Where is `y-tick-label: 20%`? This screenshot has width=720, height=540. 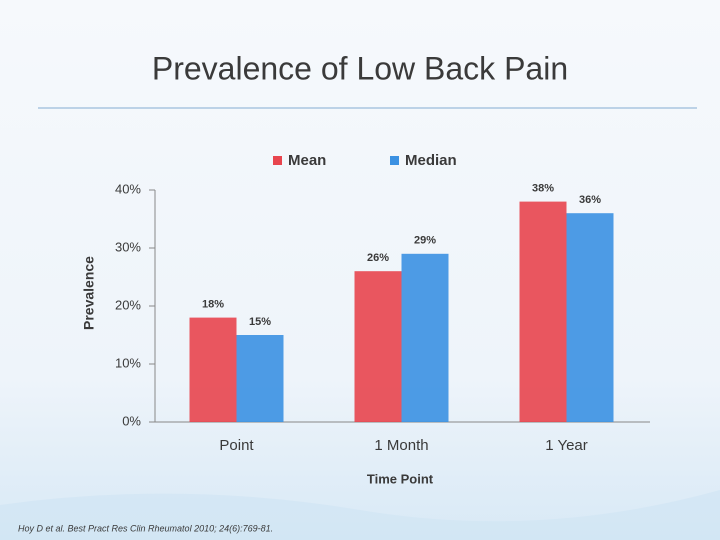 y-tick-label: 20% is located at coordinates (128, 304).